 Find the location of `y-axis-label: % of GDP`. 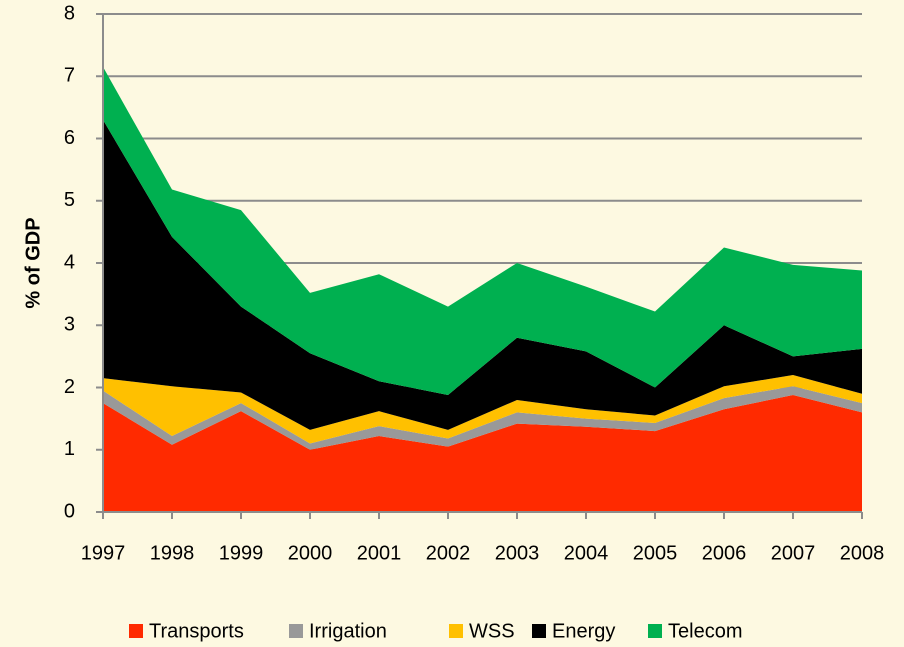

y-axis-label: % of GDP is located at coordinates (33, 262).